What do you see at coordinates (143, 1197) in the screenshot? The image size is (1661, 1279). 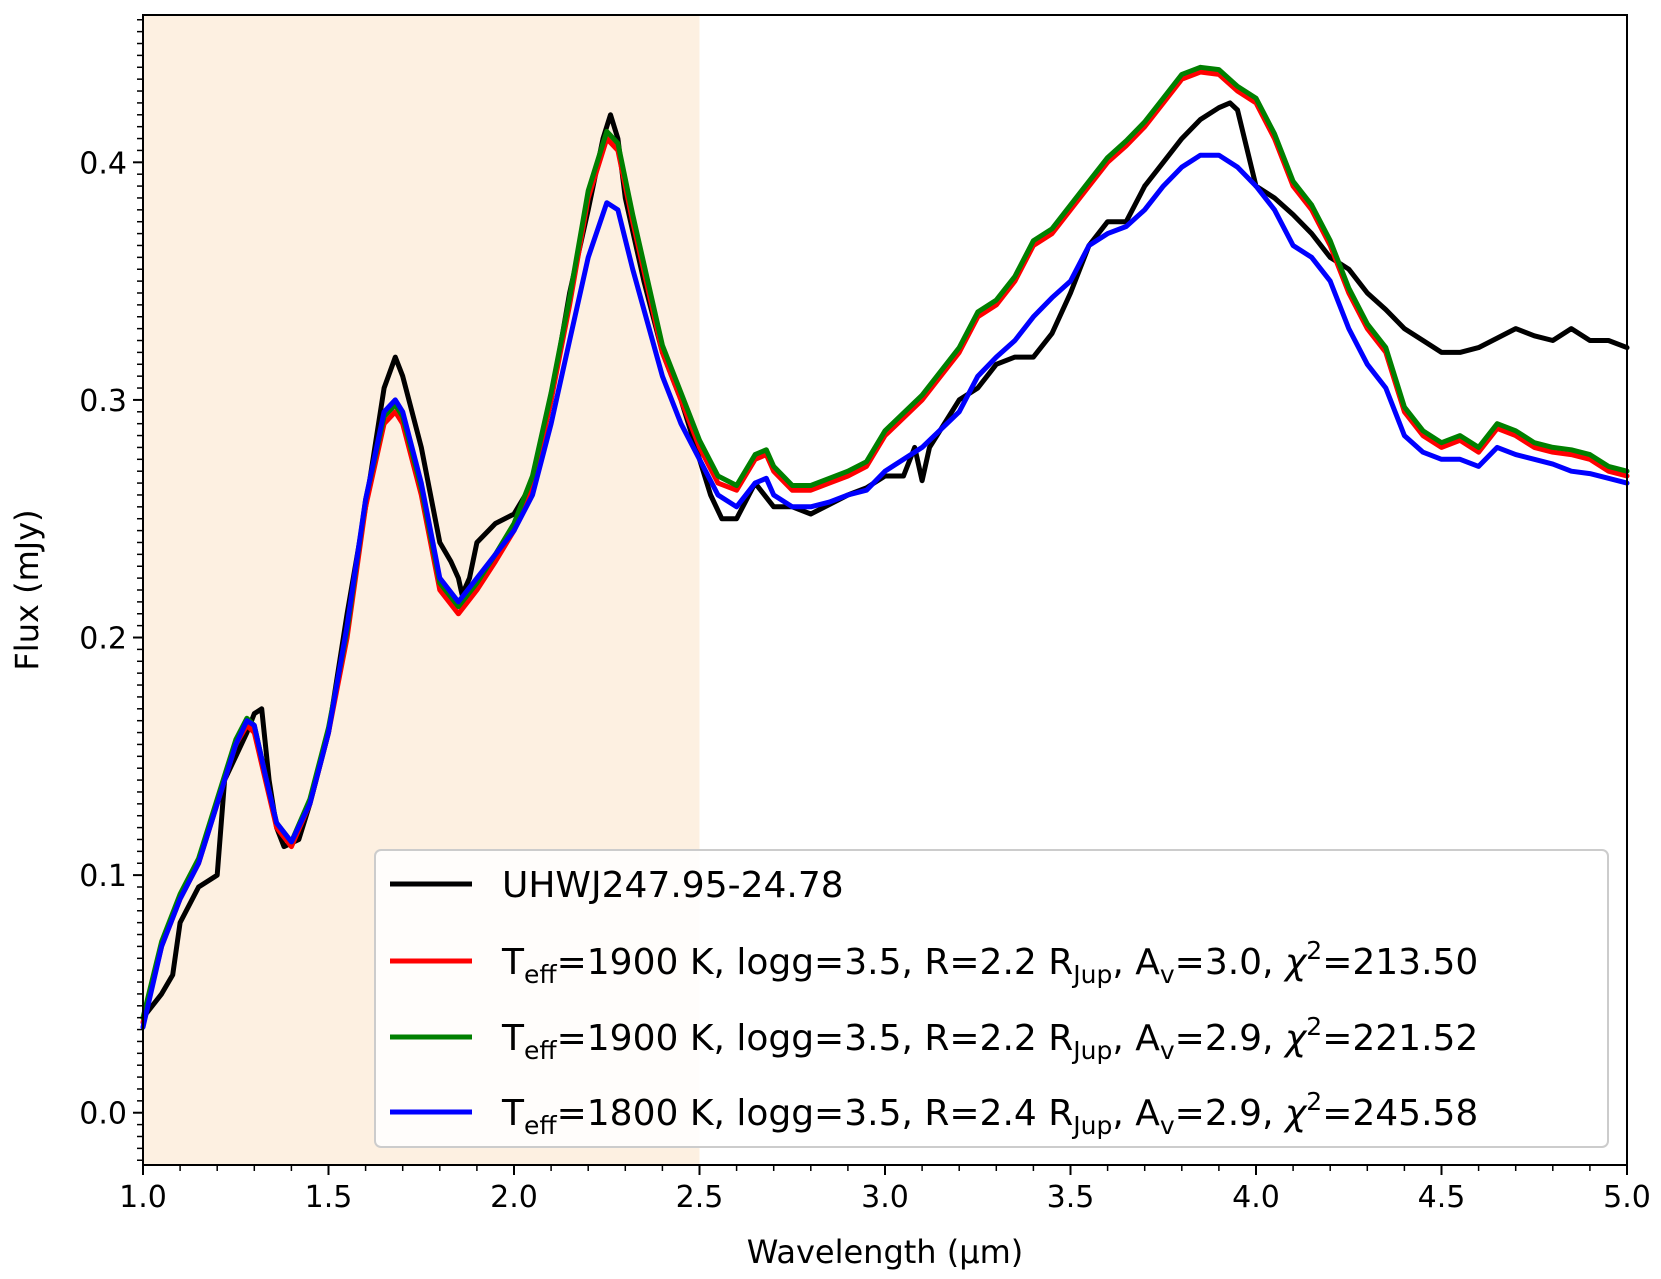 I see `x-tick-label: 1.0` at bounding box center [143, 1197].